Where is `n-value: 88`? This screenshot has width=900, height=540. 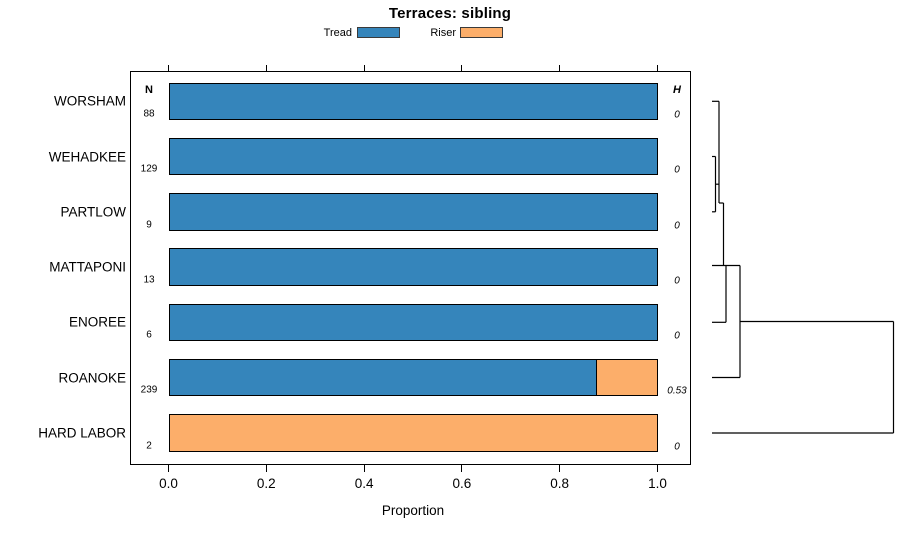 n-value: 88 is located at coordinates (149, 114).